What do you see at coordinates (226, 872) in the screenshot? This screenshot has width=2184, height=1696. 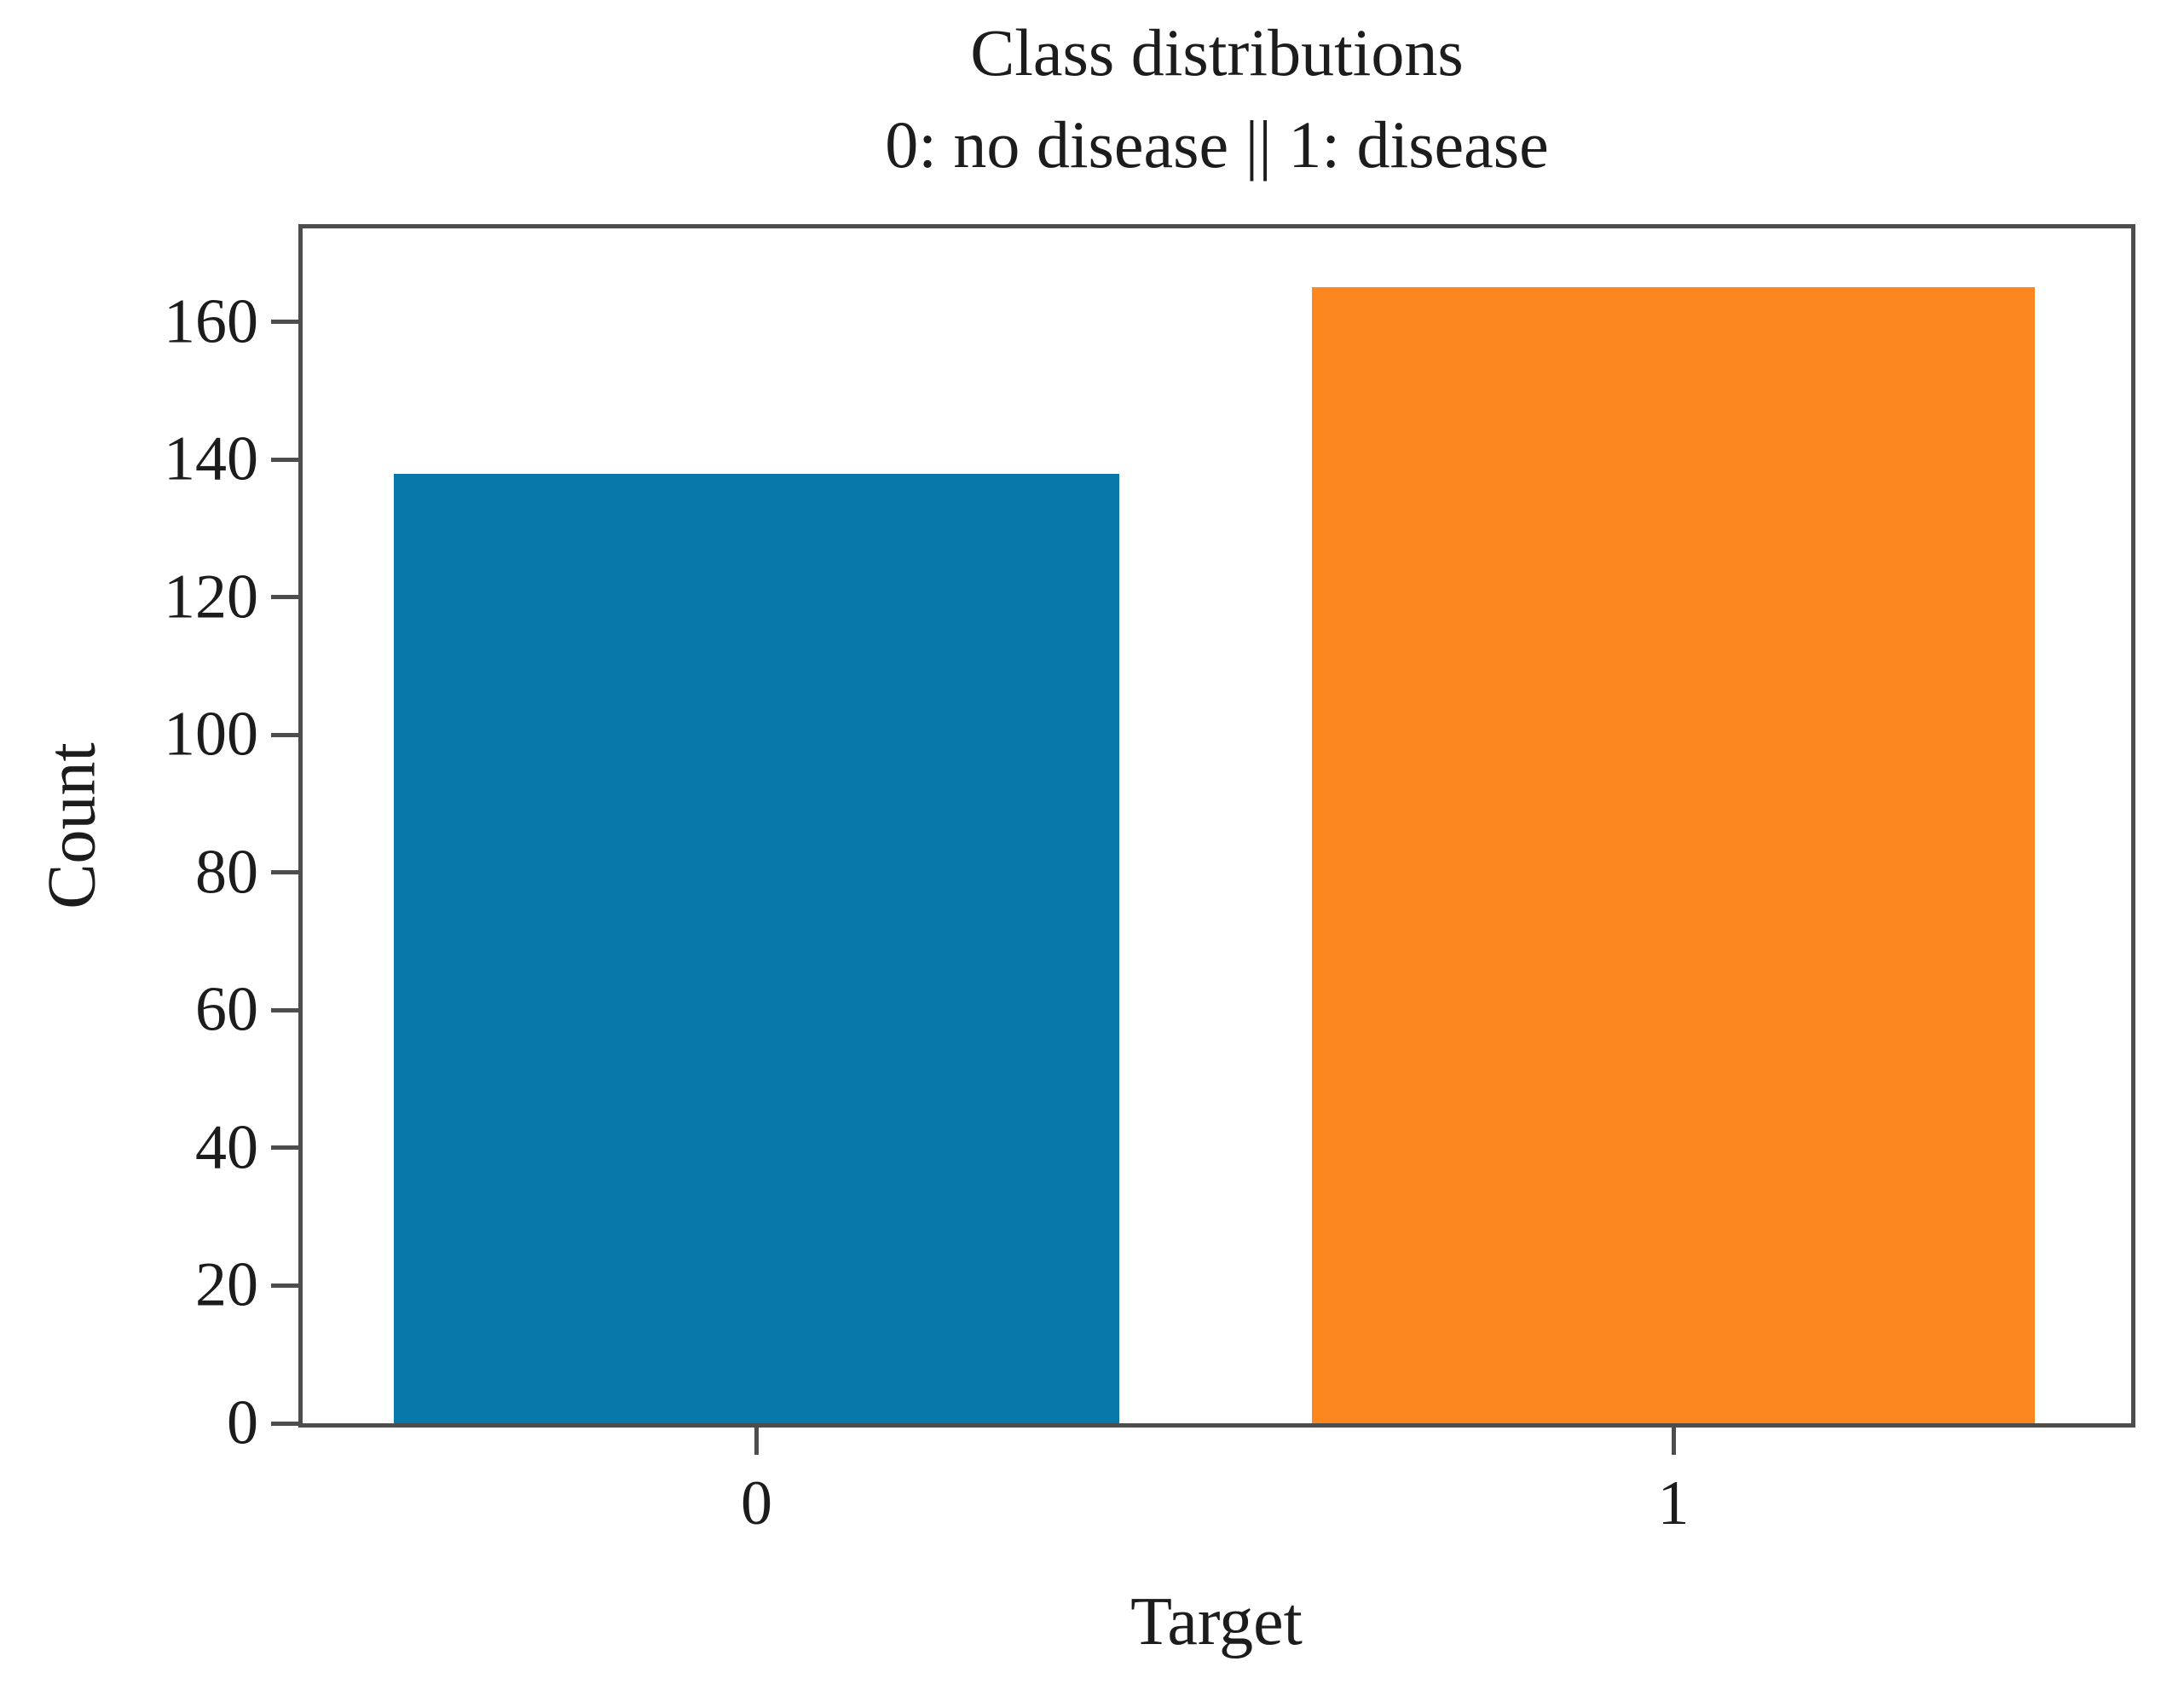 I see `y-tick-label-80: 80` at bounding box center [226, 872].